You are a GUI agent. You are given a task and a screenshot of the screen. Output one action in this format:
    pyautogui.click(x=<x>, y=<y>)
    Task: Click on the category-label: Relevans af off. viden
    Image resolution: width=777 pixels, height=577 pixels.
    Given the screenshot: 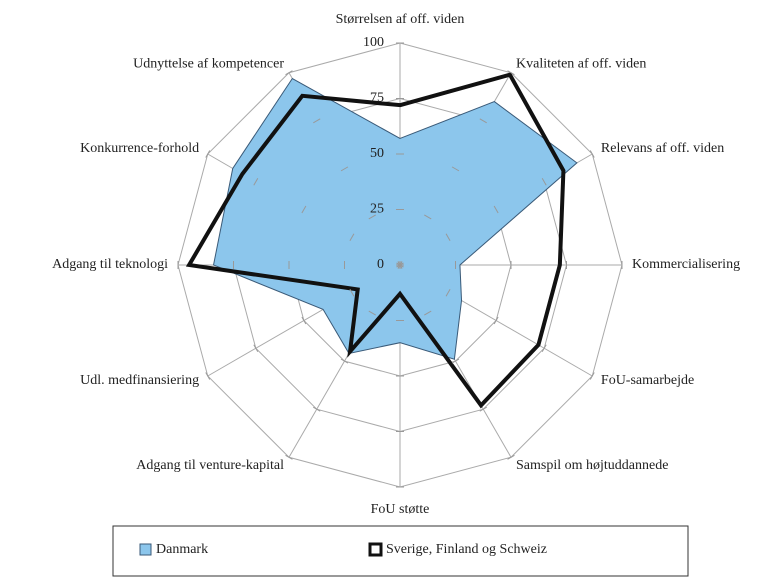 What is the action you would take?
    pyautogui.click(x=662, y=148)
    